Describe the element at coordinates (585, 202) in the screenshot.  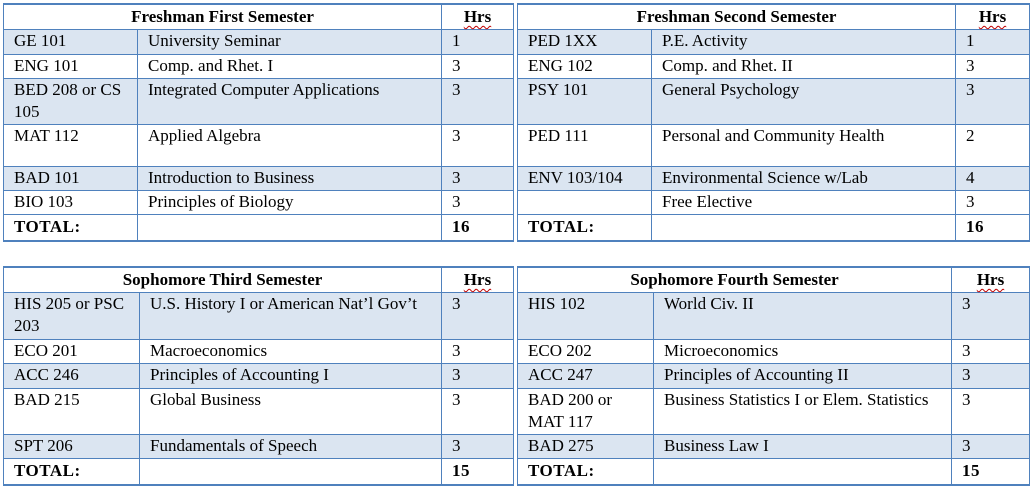
I see `course-code` at that location.